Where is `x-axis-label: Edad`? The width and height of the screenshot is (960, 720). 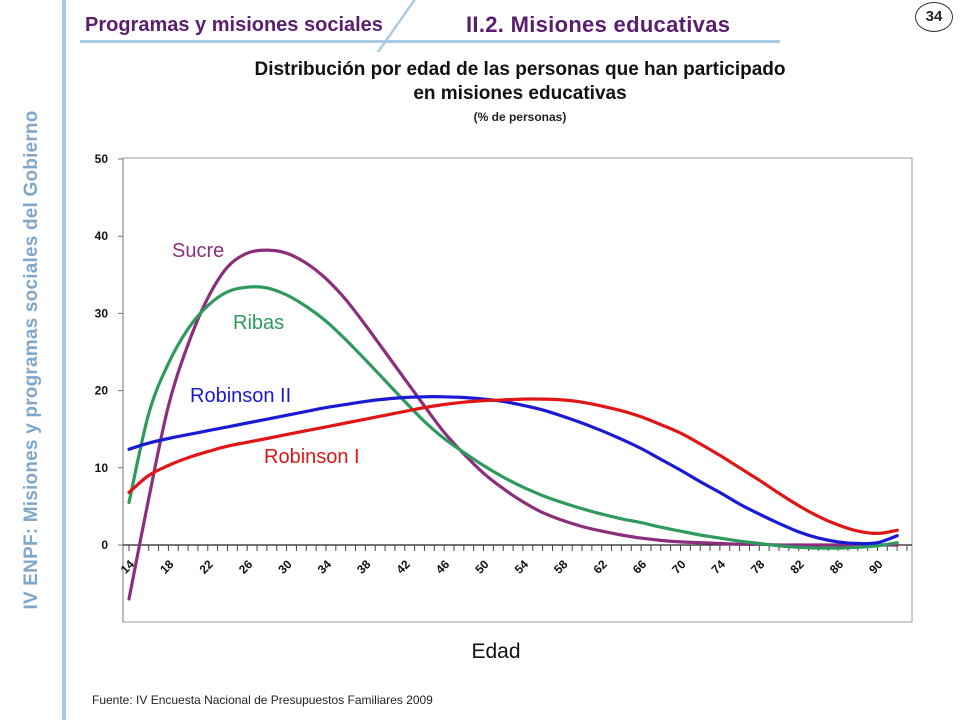
x-axis-label: Edad is located at coordinates (495, 651).